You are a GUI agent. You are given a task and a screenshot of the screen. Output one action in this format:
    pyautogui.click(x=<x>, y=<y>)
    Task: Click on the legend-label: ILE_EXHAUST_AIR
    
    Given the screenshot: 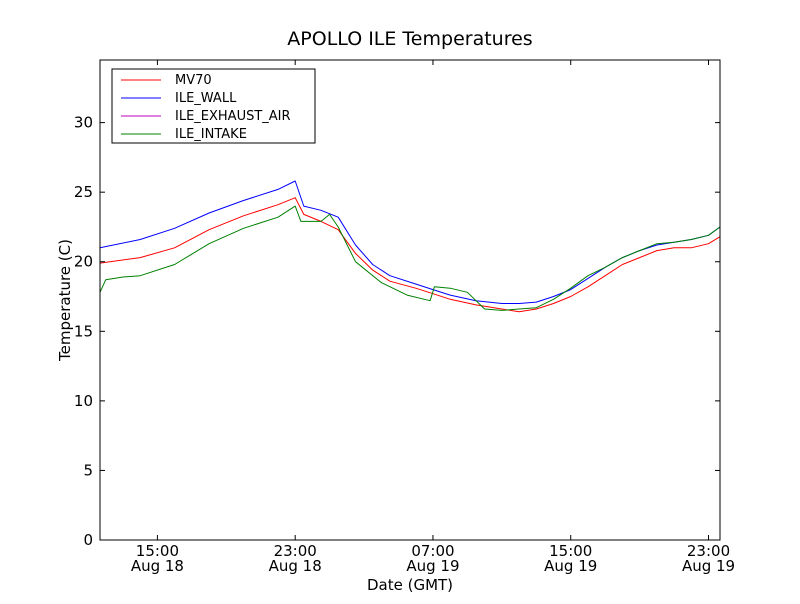 What is the action you would take?
    pyautogui.click(x=233, y=116)
    